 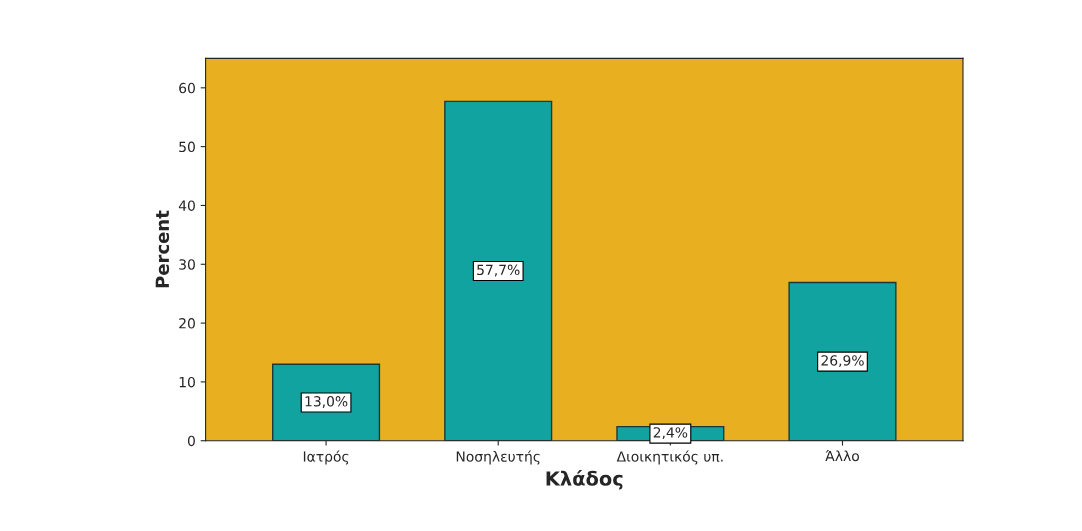 I want to click on x-axis-title: Κλάδος, so click(x=584, y=480).